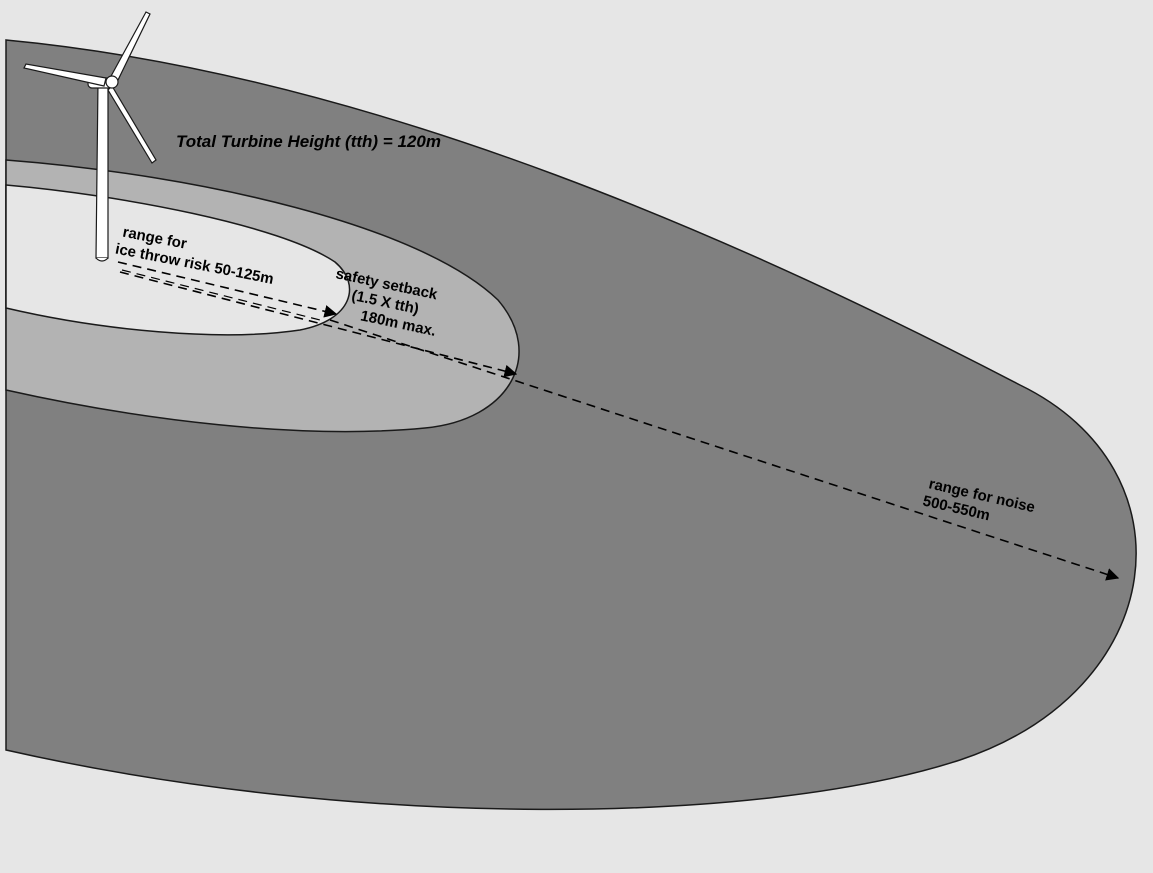  Describe the element at coordinates (132, 124) in the screenshot. I see `turbine-blade-down` at that location.